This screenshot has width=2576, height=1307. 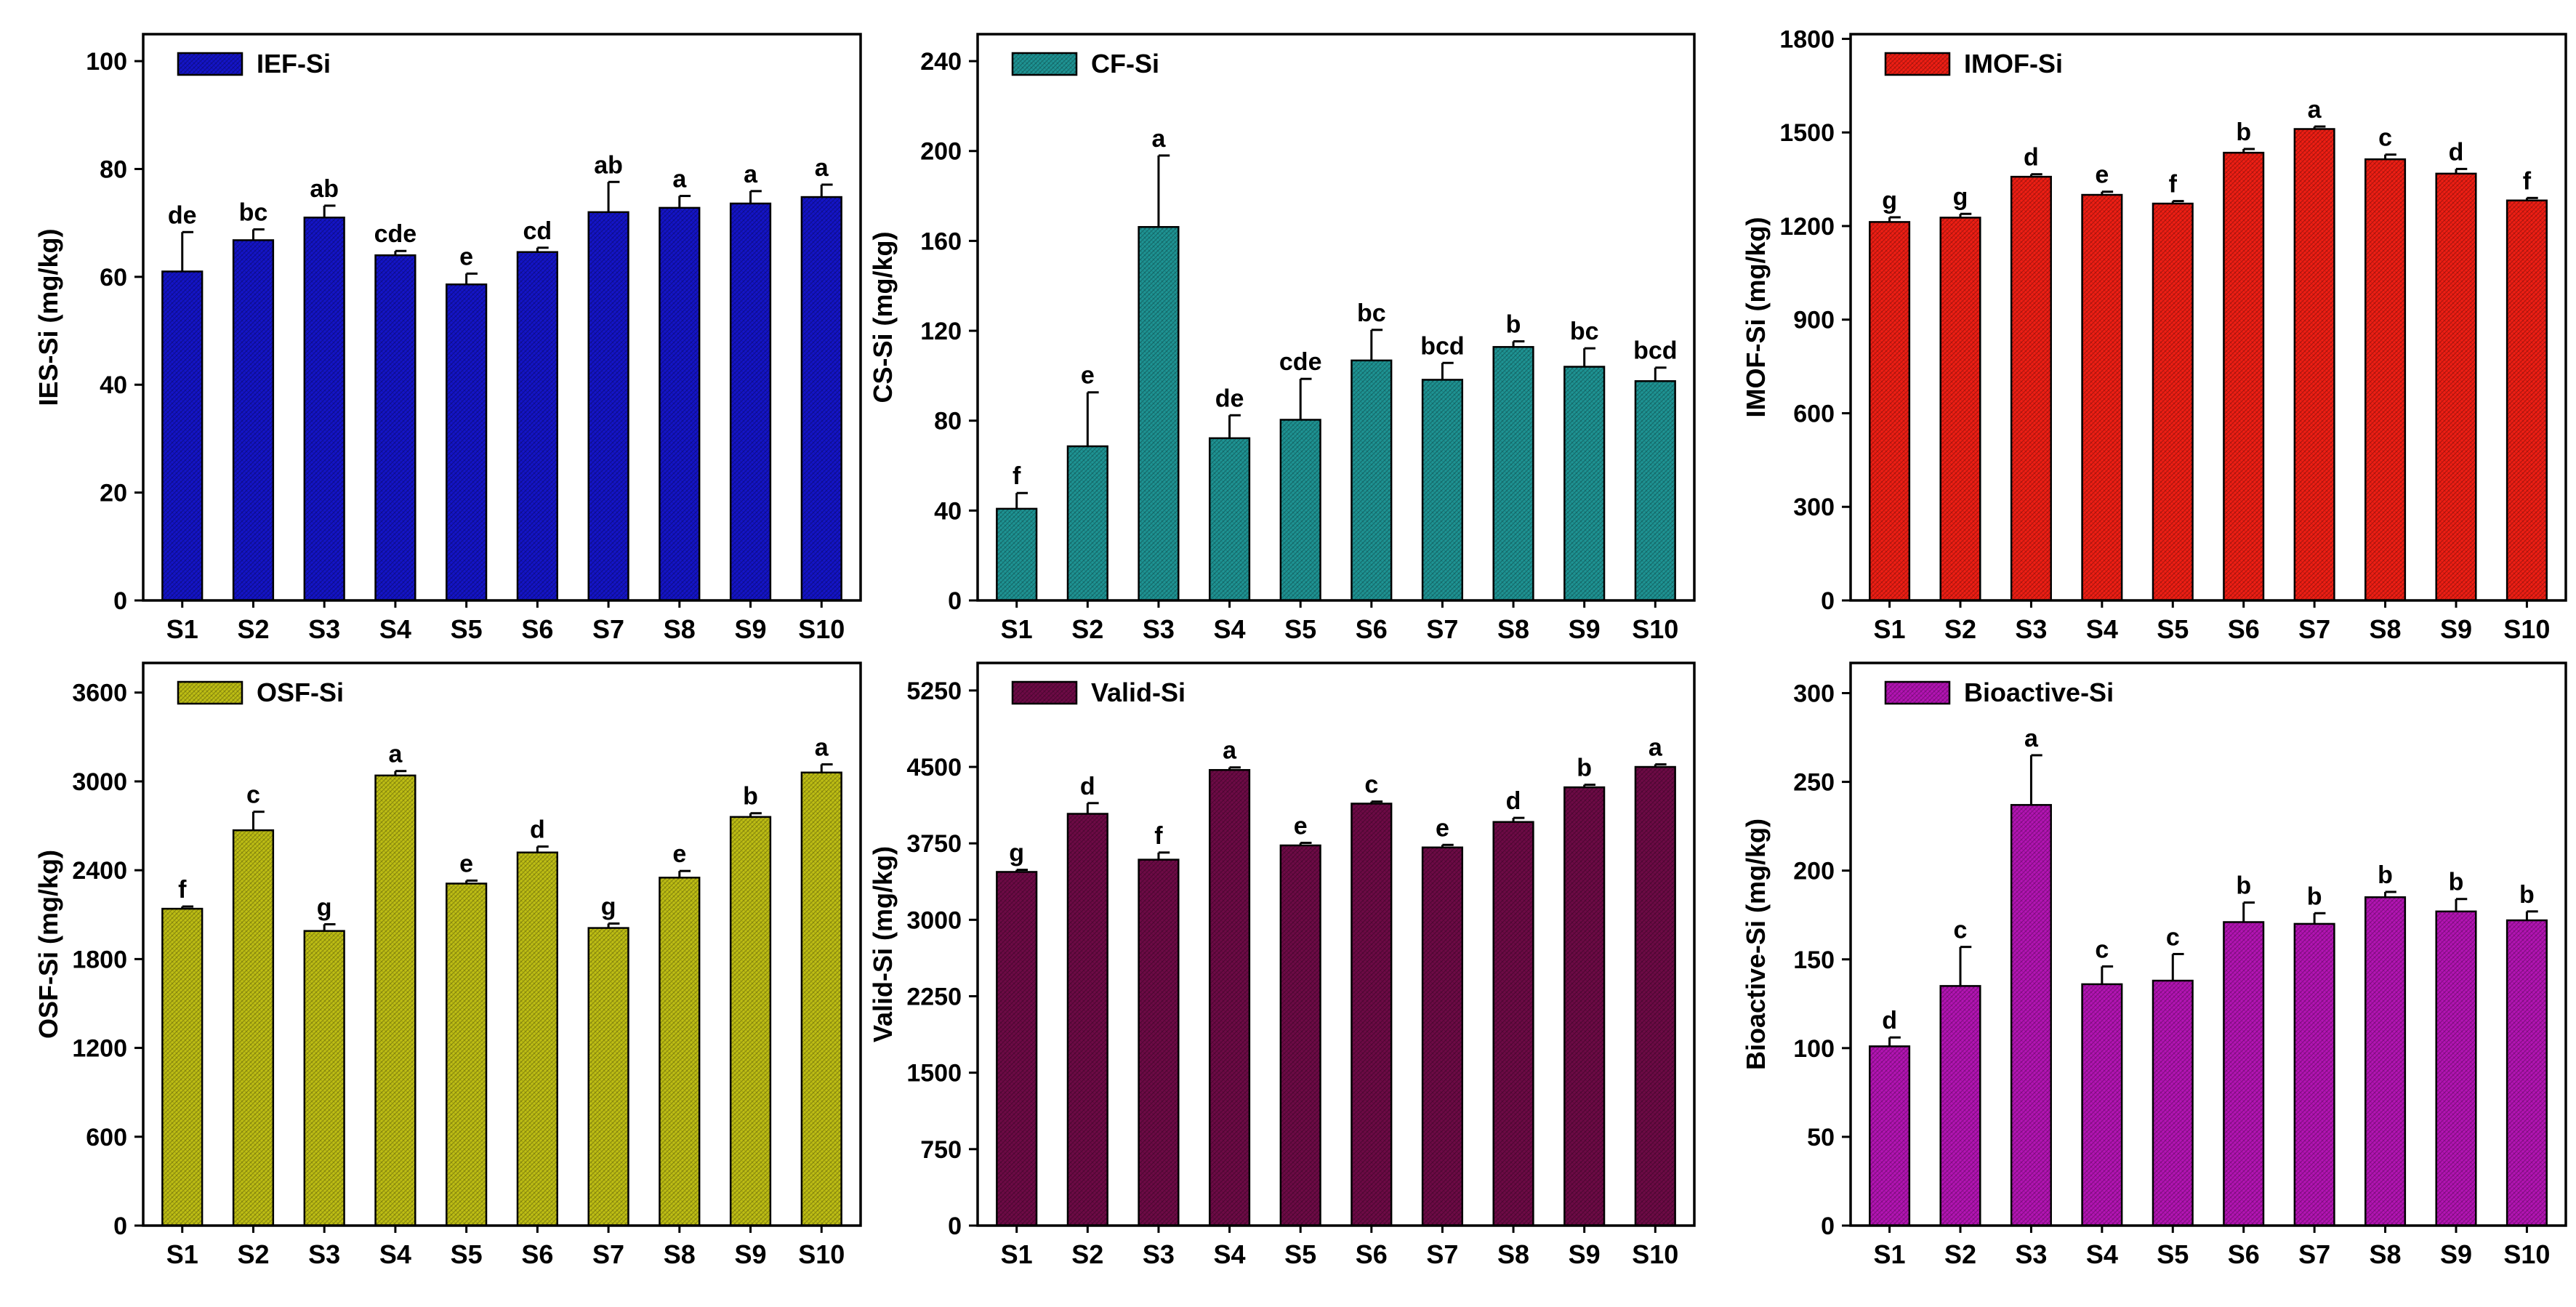 I want to click on legend-label: CF-Si, so click(x=1125, y=64).